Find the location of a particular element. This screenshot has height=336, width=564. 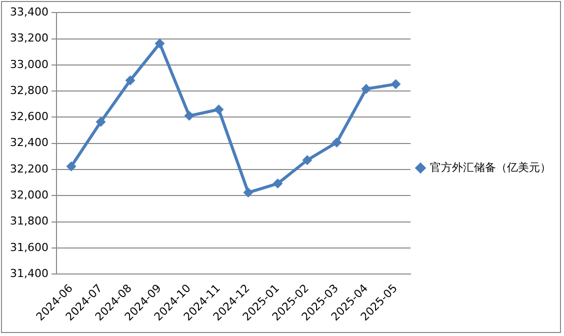

y-tick-label: 31,400 is located at coordinates (29, 273).